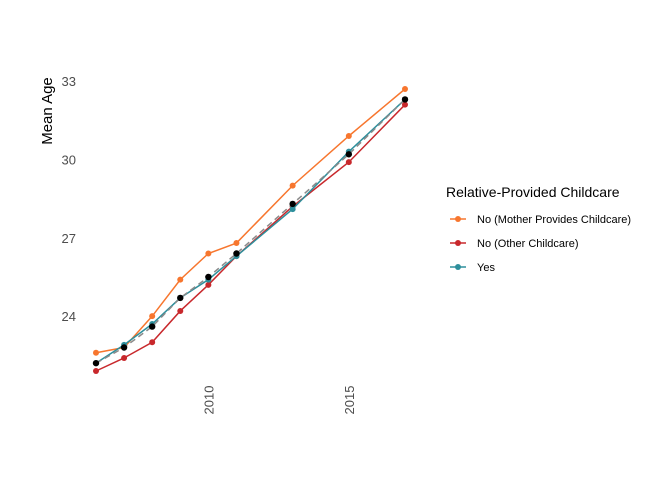  I want to click on y-tick-label: 30, so click(69, 160).